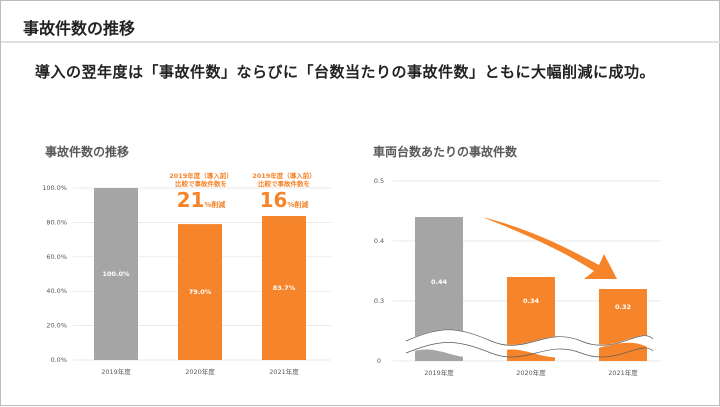  I want to click on chart2-title: 車両台数あたりの事故件数, so click(445, 152).